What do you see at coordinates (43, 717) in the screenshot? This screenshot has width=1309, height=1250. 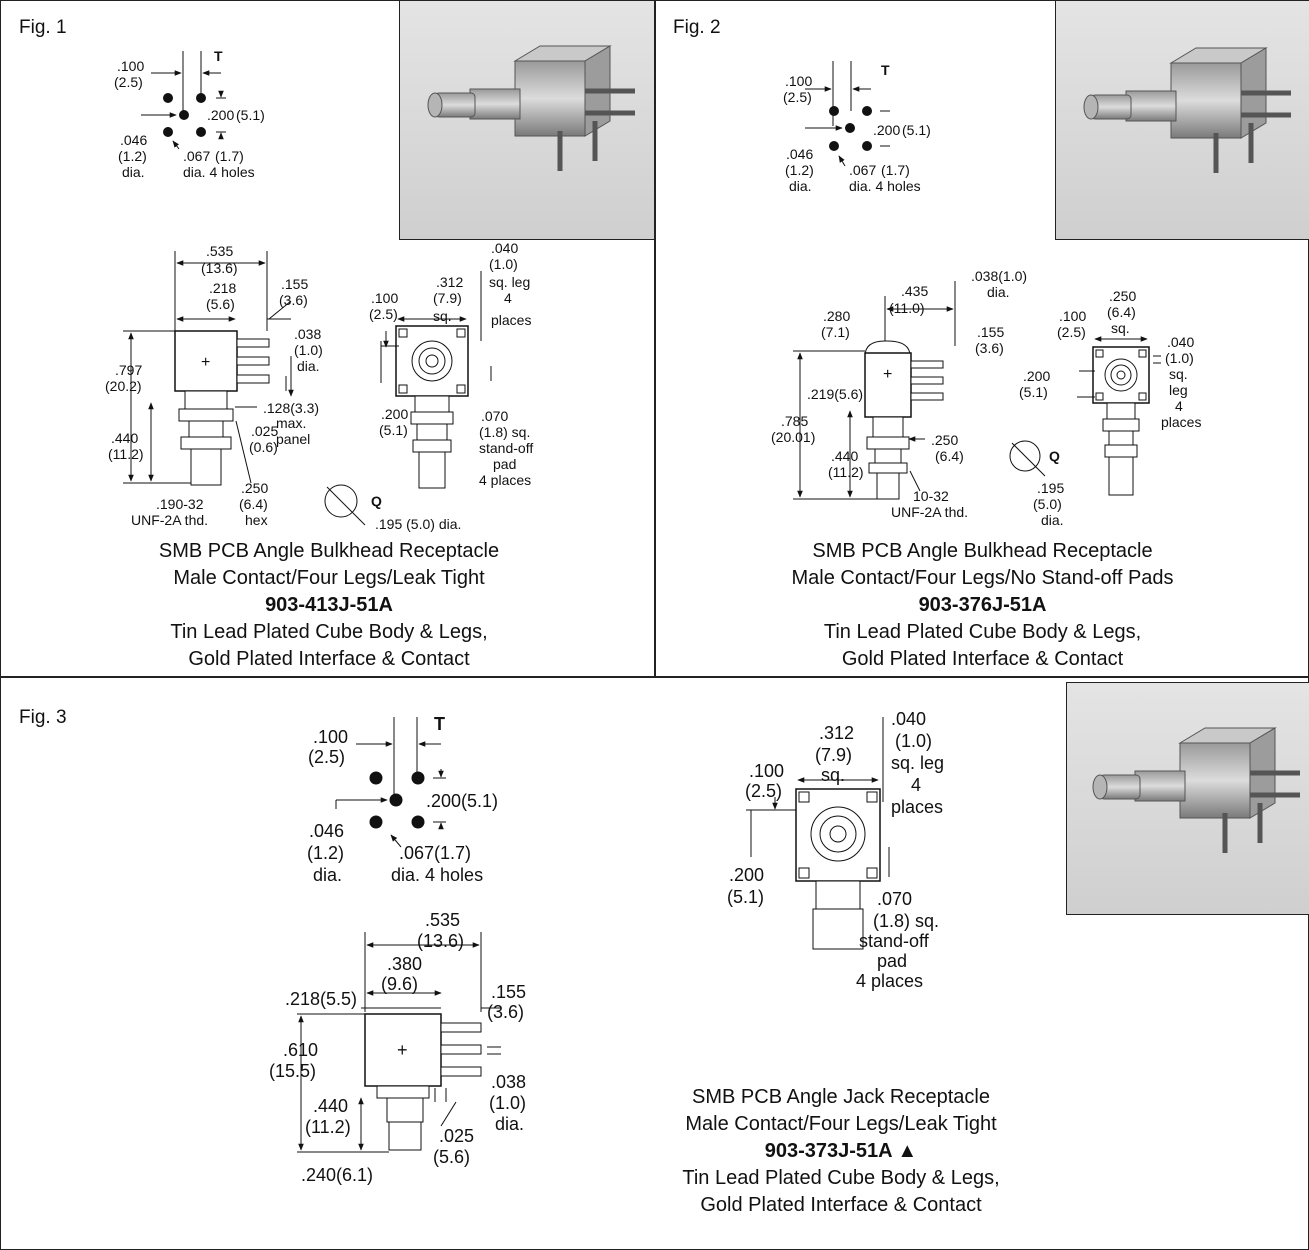 I see `figure-3-label: Fig. 3` at bounding box center [43, 717].